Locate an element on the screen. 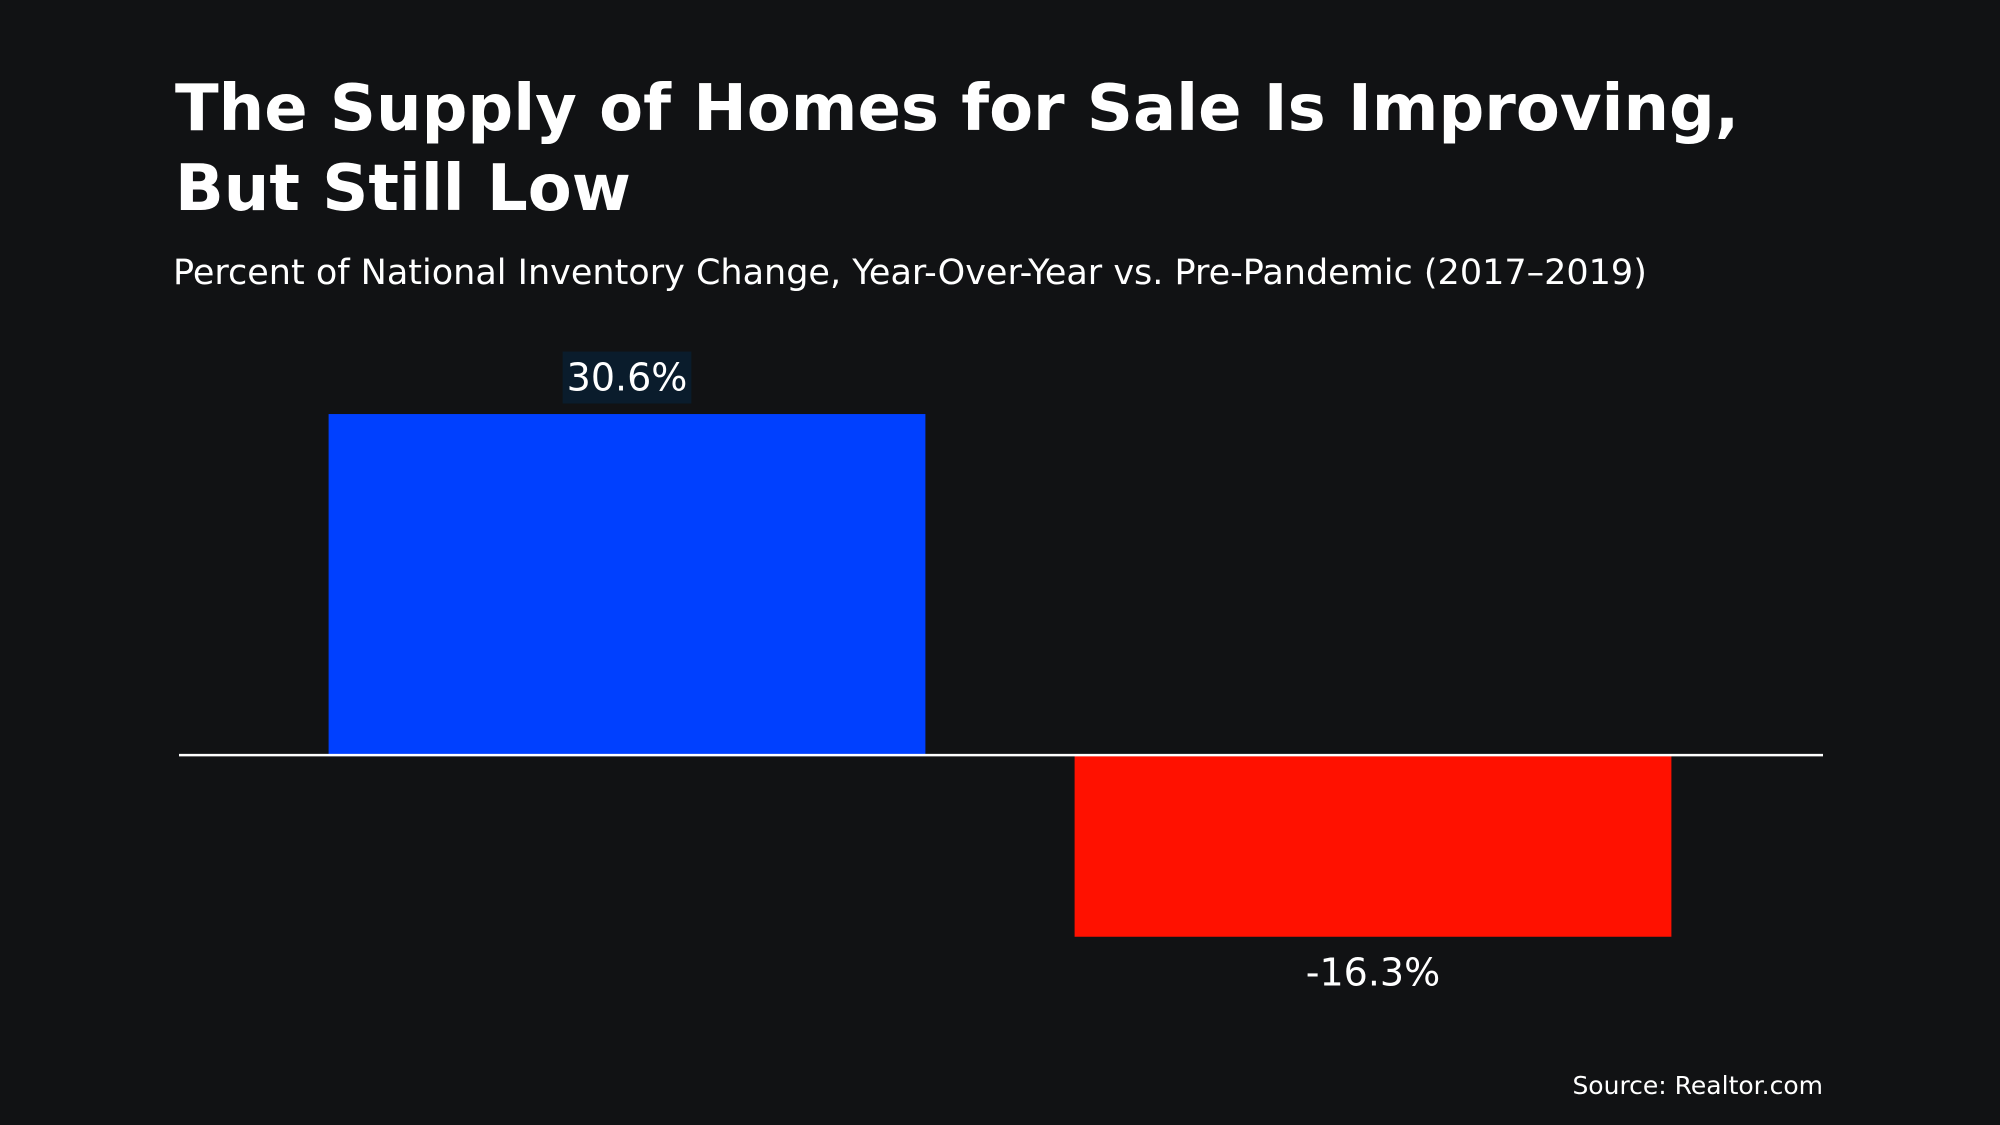  value-label: 30.6% is located at coordinates (627, 378).